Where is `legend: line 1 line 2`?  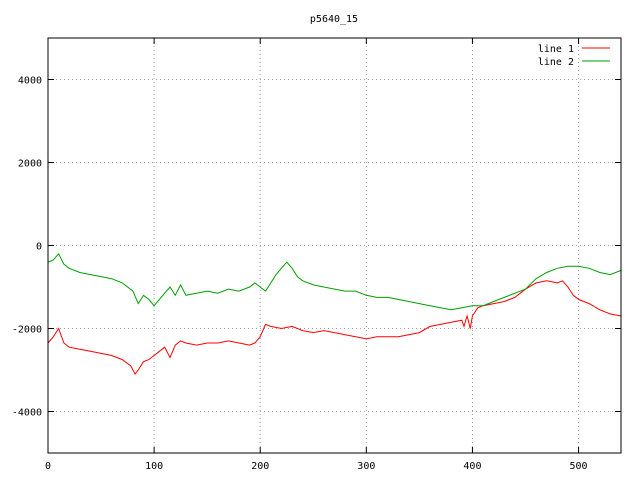
legend: line 1 line 2 is located at coordinates (574, 56).